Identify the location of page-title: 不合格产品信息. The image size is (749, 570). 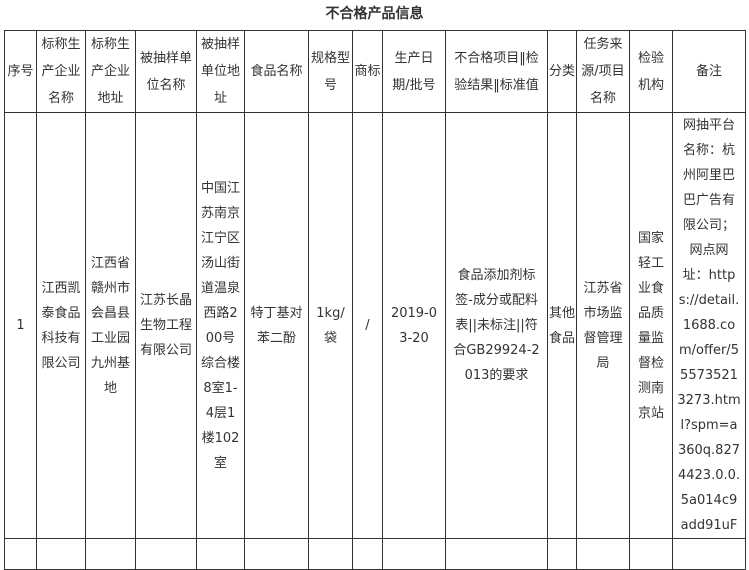
(374, 14).